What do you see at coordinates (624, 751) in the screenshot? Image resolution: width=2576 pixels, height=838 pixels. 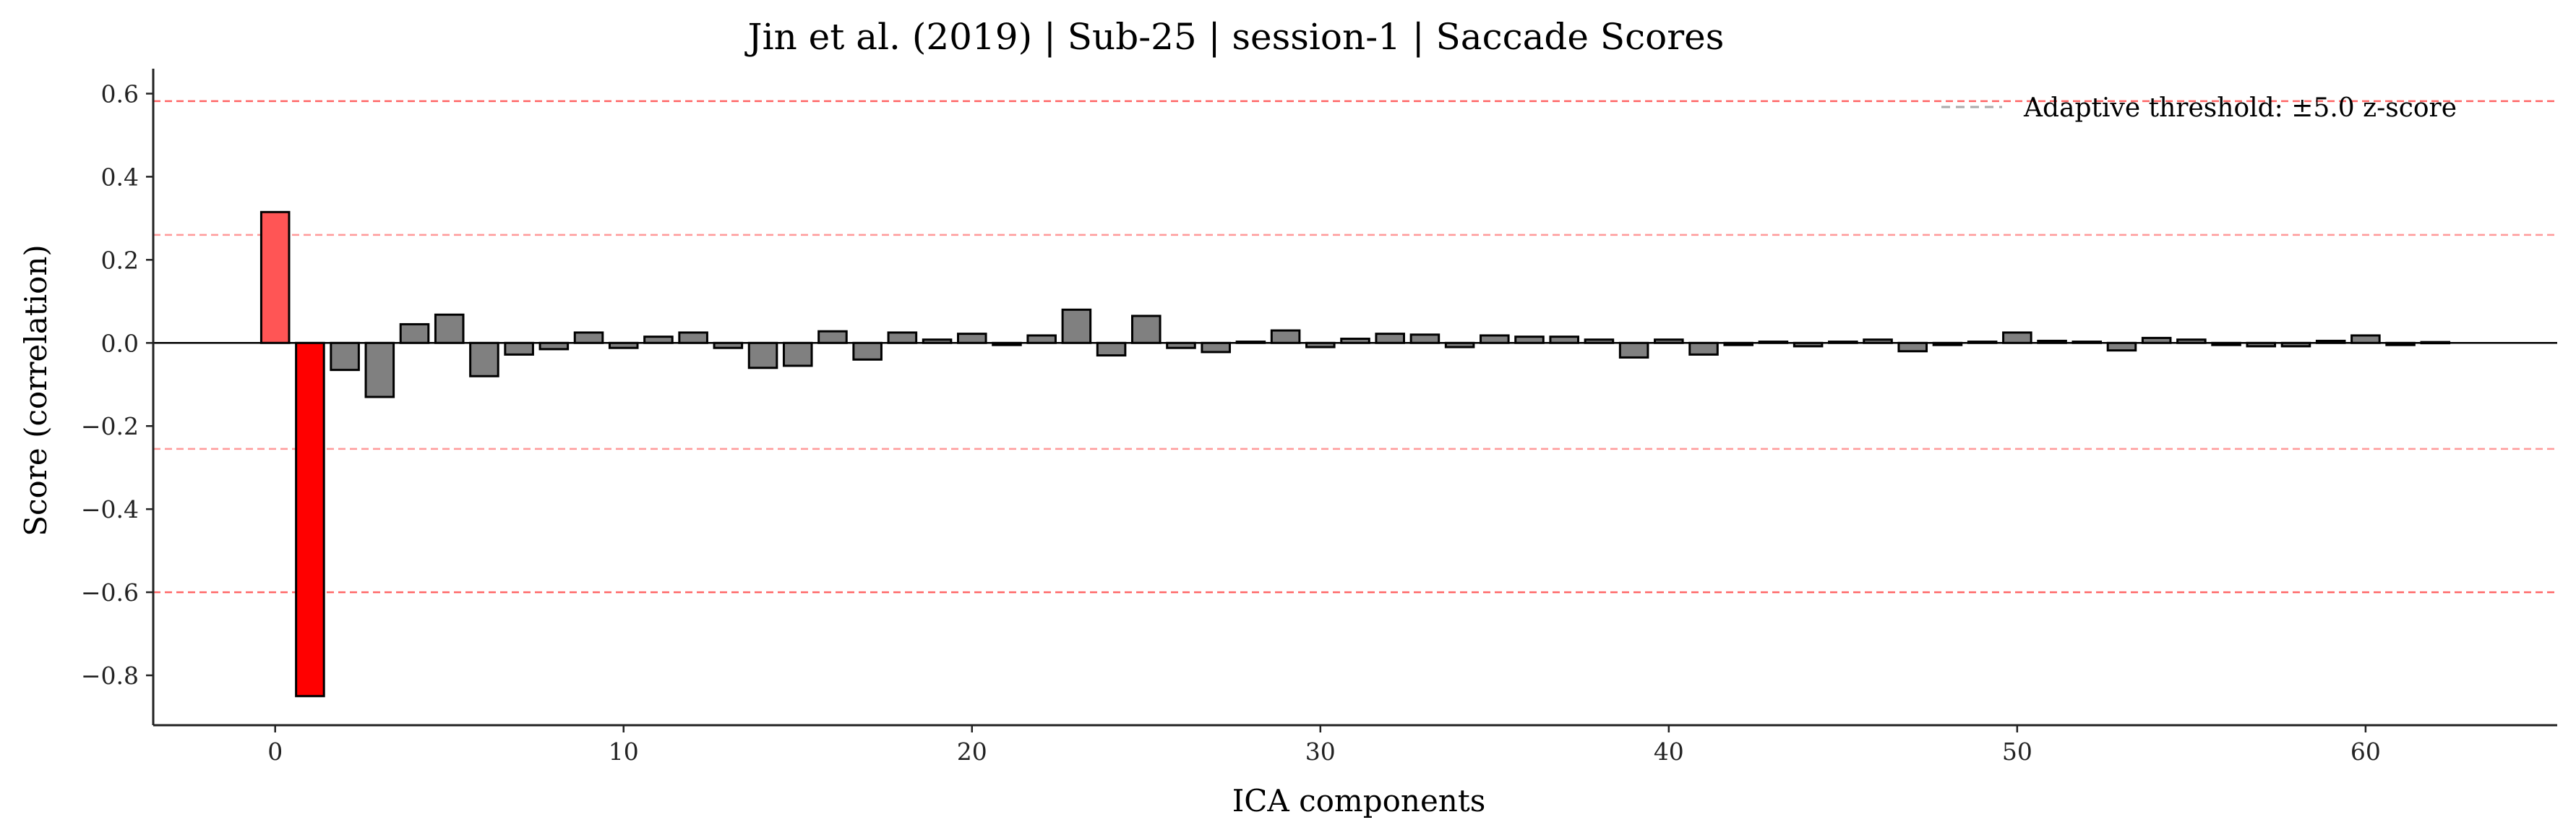 I see `x-tick-label: 10` at bounding box center [624, 751].